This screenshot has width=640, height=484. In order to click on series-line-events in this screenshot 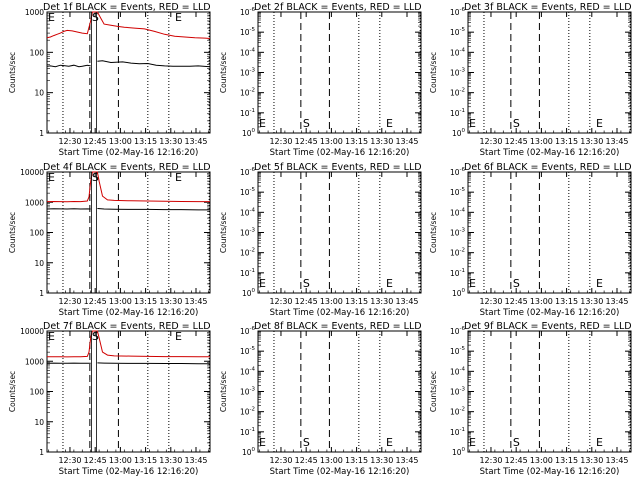, I will do `click(128, 64)`.